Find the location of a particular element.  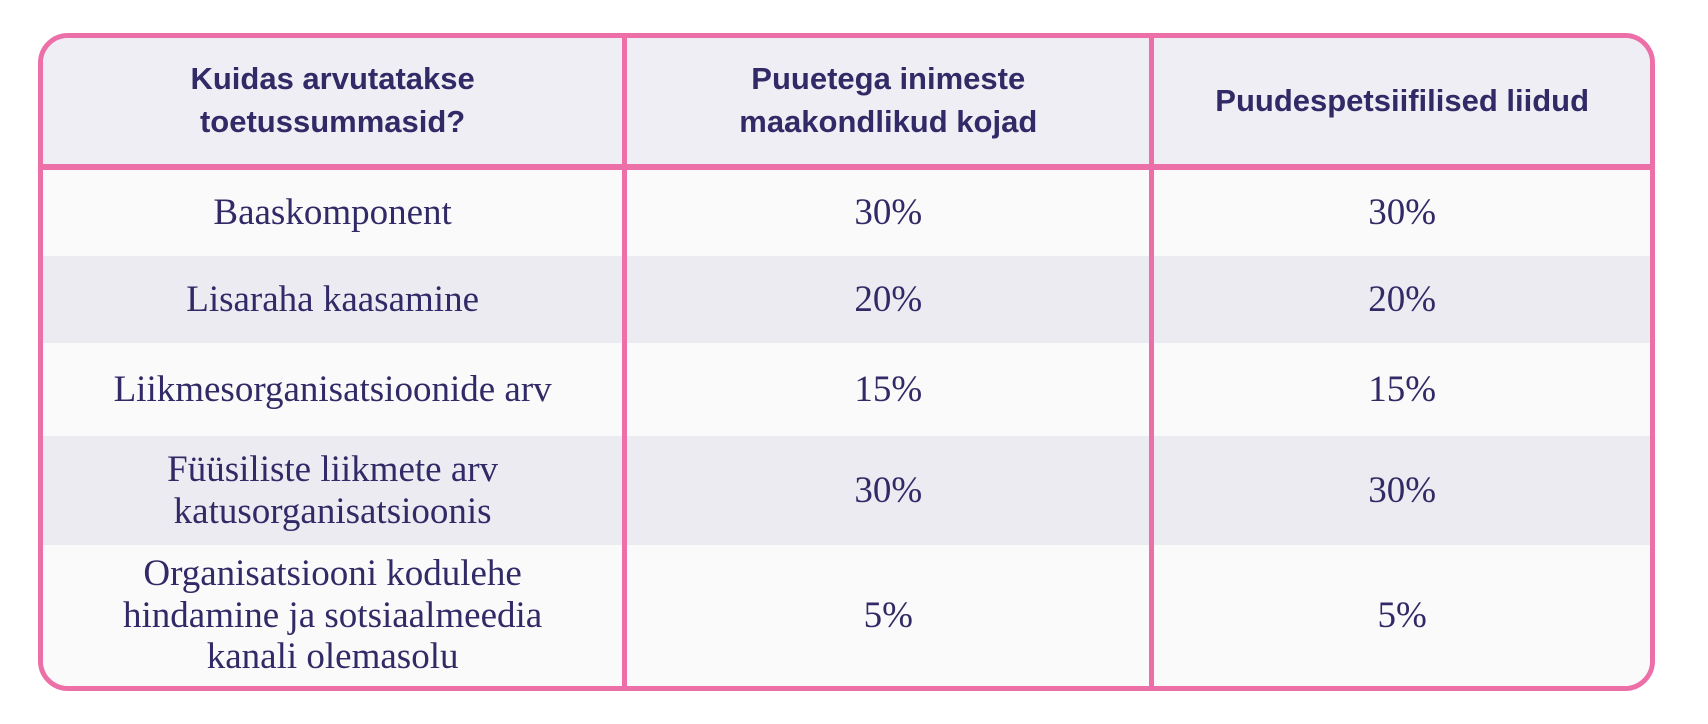

row-label: Liikmesorganisatsioonide arv is located at coordinates (334, 389).